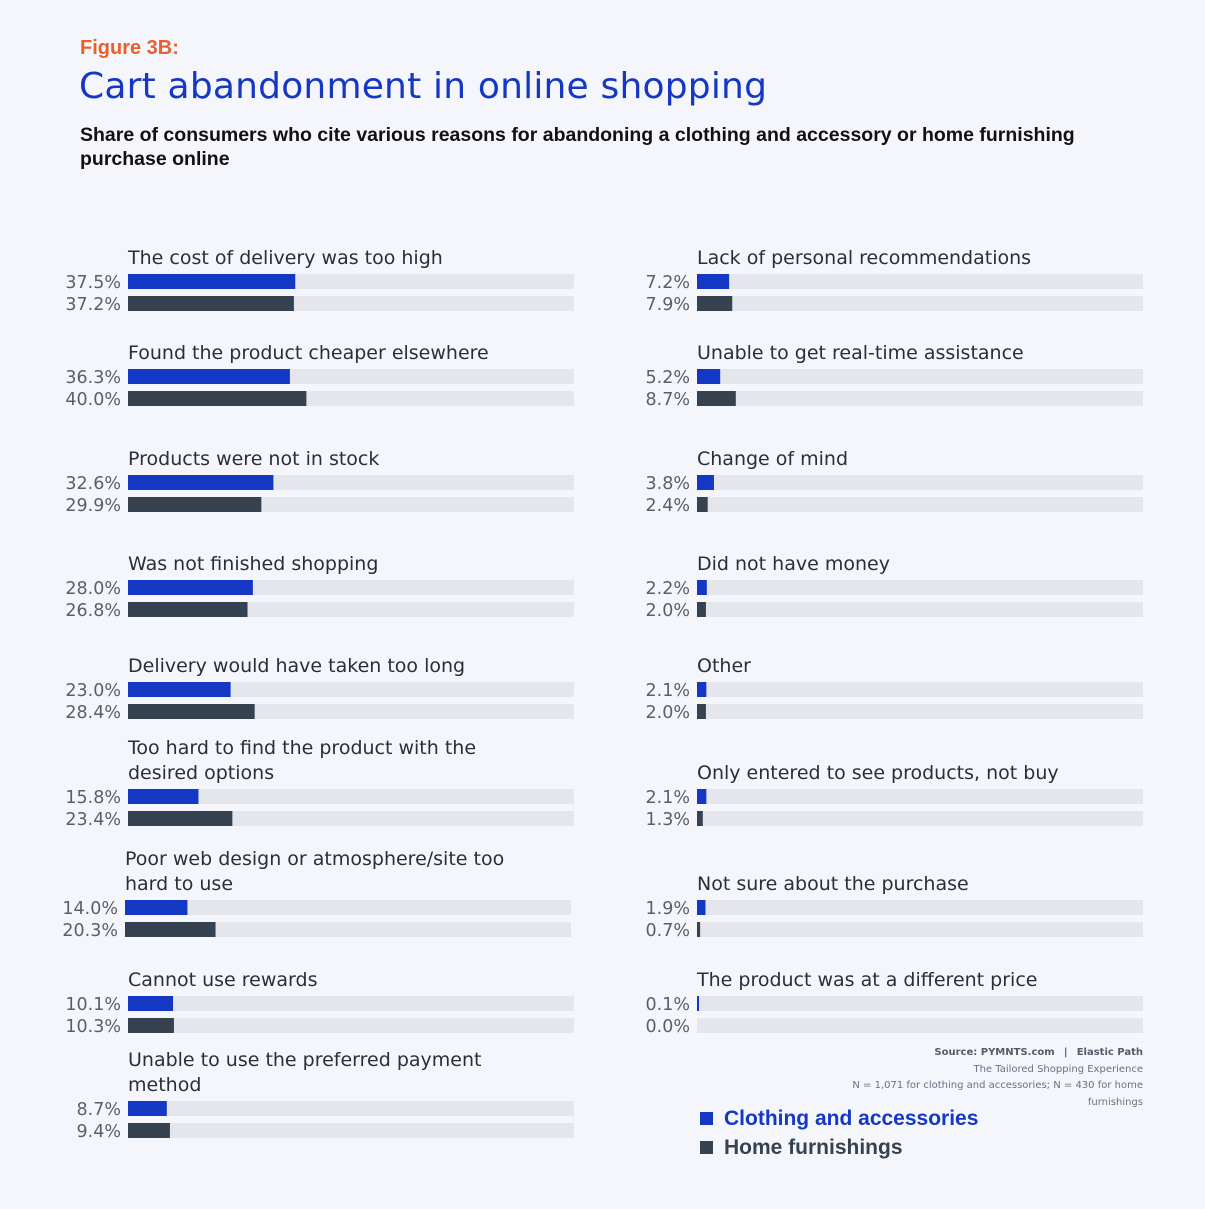  I want to click on source-line-1: Source: PYMNTS.com | Elastic Path, so click(933, 1053).